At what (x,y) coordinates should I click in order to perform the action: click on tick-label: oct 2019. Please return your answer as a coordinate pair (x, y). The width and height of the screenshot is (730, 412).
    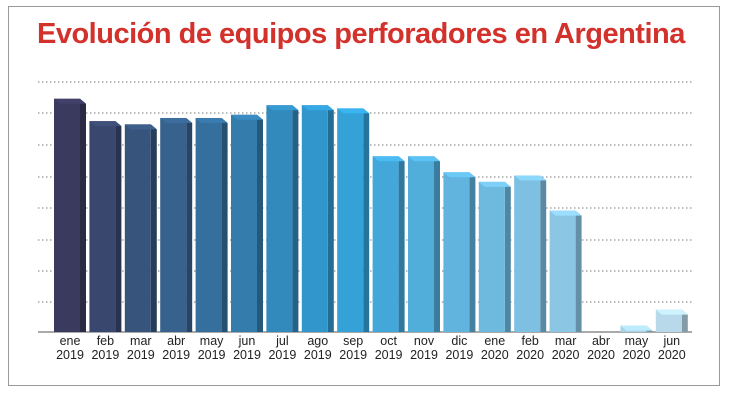
    Looking at the image, I should click on (389, 348).